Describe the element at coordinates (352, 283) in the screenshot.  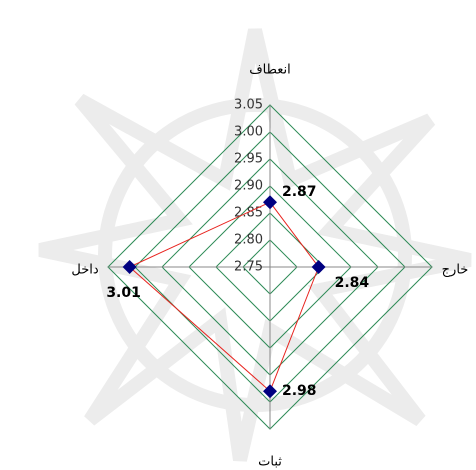
I see `data-label: 2.84` at that location.